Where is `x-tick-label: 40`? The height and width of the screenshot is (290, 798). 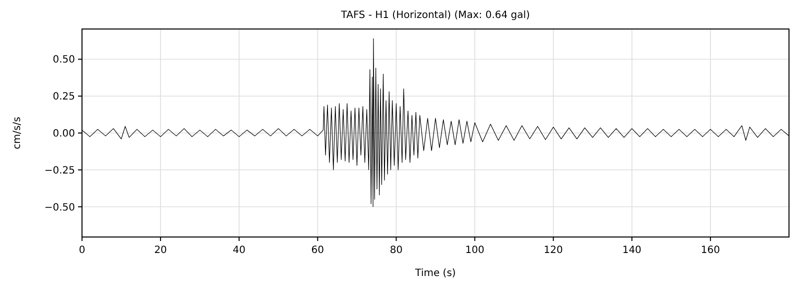 x-tick-label: 40 is located at coordinates (239, 250).